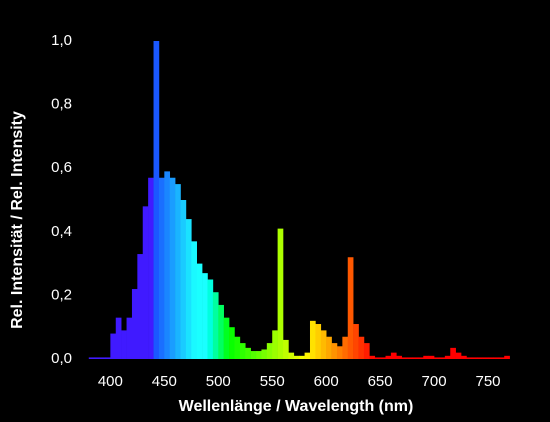 This screenshot has width=550, height=422. I want to click on y-tick-label: 0,4, so click(61, 231).